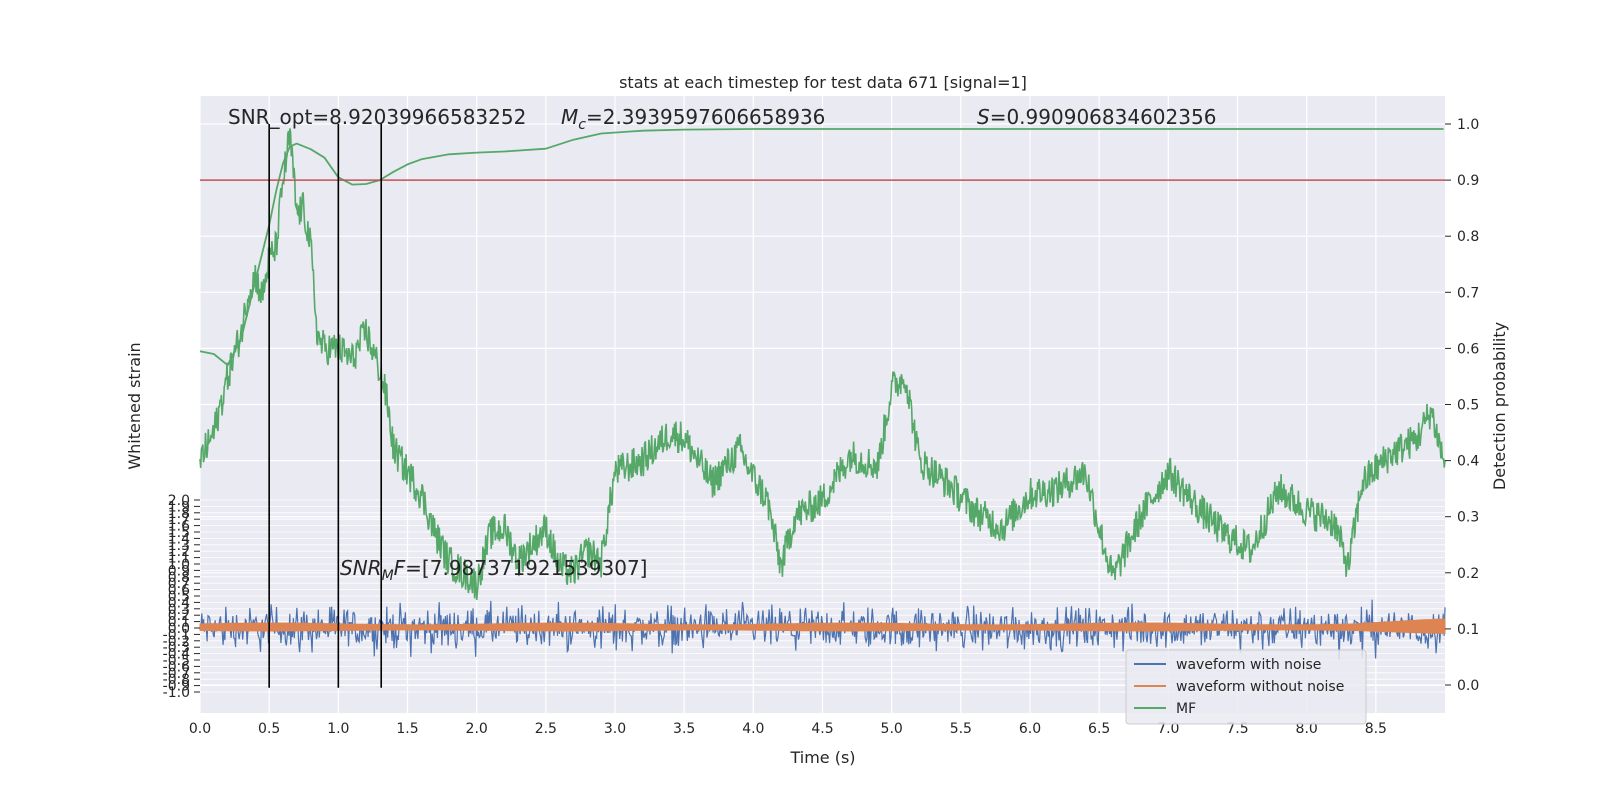 This screenshot has width=1600, height=800. What do you see at coordinates (892, 729) in the screenshot?
I see `x-tick-label: 5.0` at bounding box center [892, 729].